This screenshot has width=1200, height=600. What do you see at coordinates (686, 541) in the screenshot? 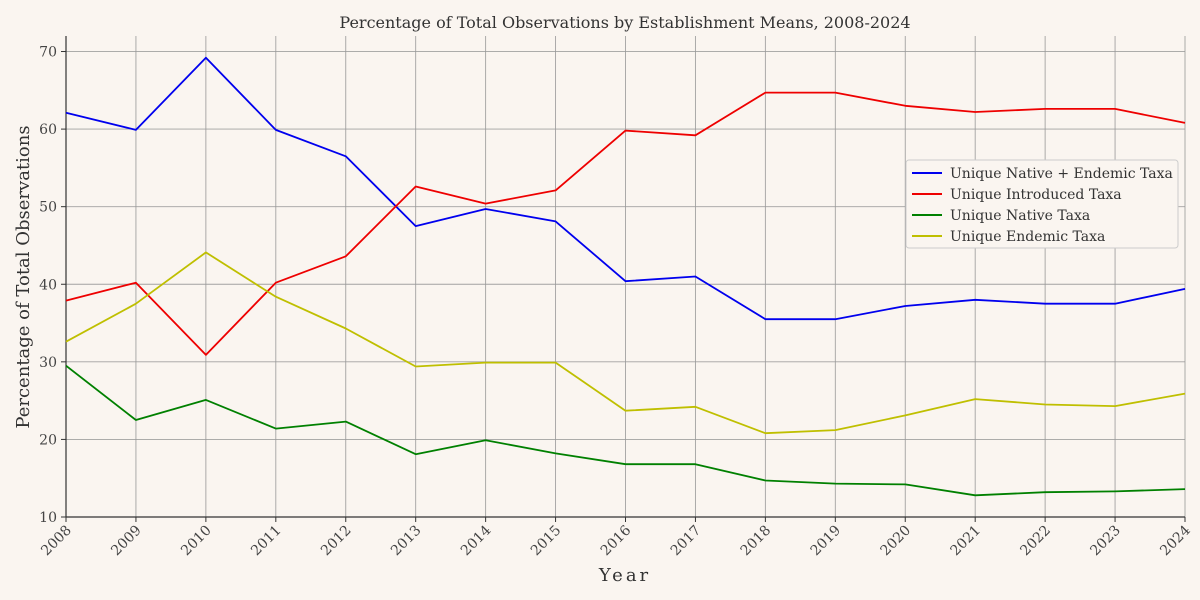
I see `x-tick-label: 2017` at bounding box center [686, 541].